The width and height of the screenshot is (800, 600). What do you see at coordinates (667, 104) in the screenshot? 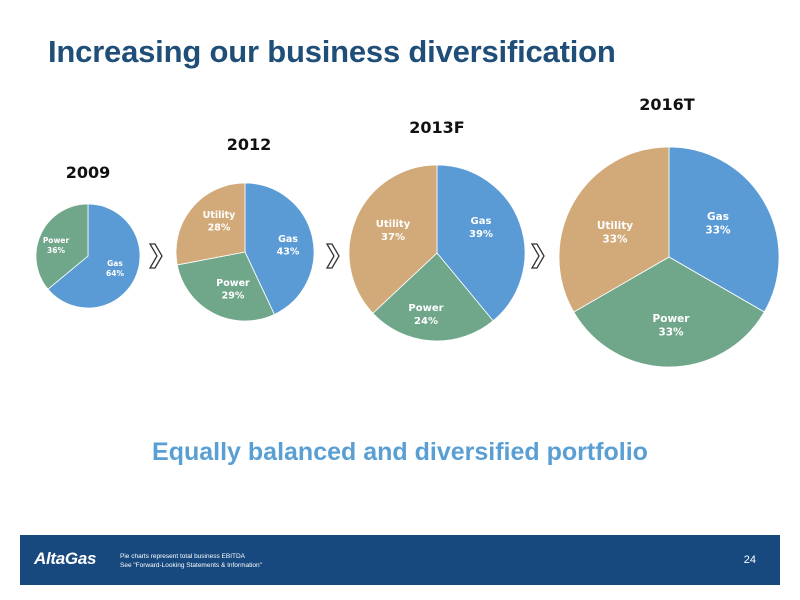
I see `chart-year-label: 2016T` at bounding box center [667, 104].